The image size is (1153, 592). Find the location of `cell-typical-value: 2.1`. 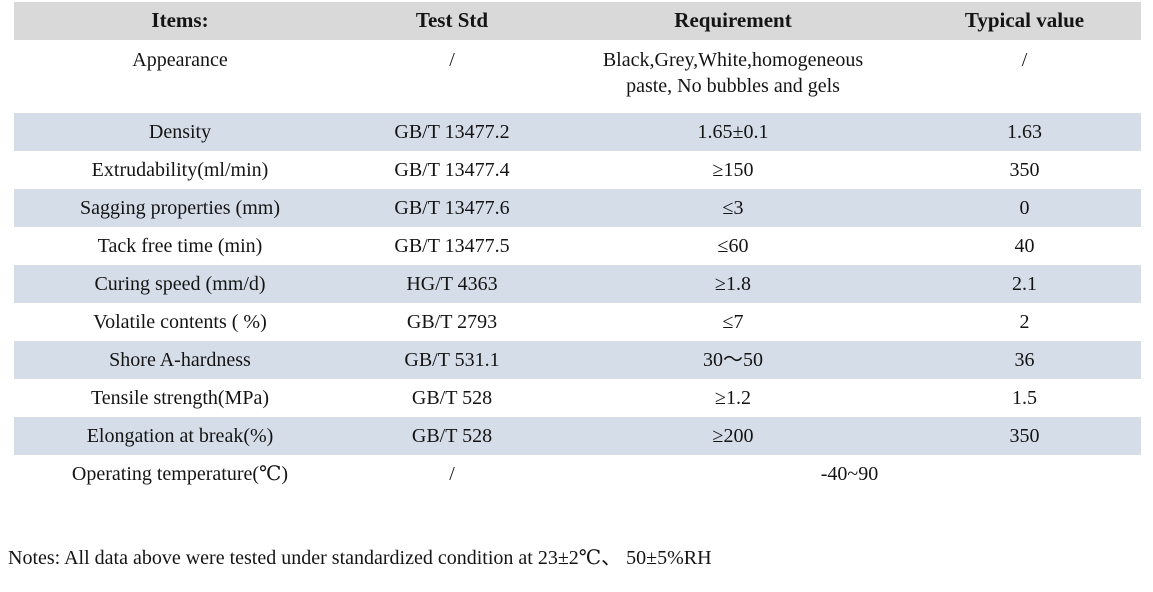

cell-typical-value: 2.1 is located at coordinates (1024, 284).